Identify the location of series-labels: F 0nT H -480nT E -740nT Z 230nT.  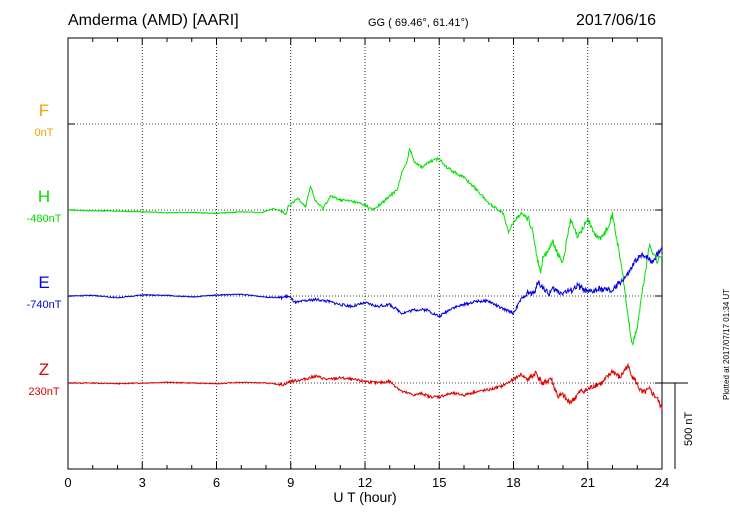
(44, 249).